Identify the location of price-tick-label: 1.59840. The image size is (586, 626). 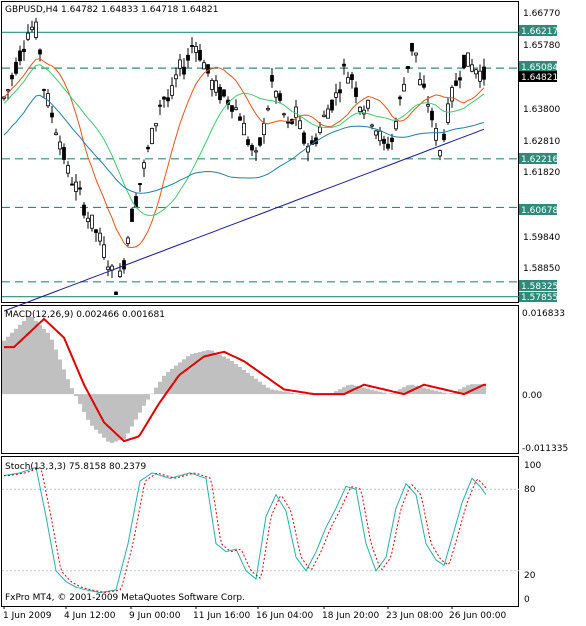
(541, 238).